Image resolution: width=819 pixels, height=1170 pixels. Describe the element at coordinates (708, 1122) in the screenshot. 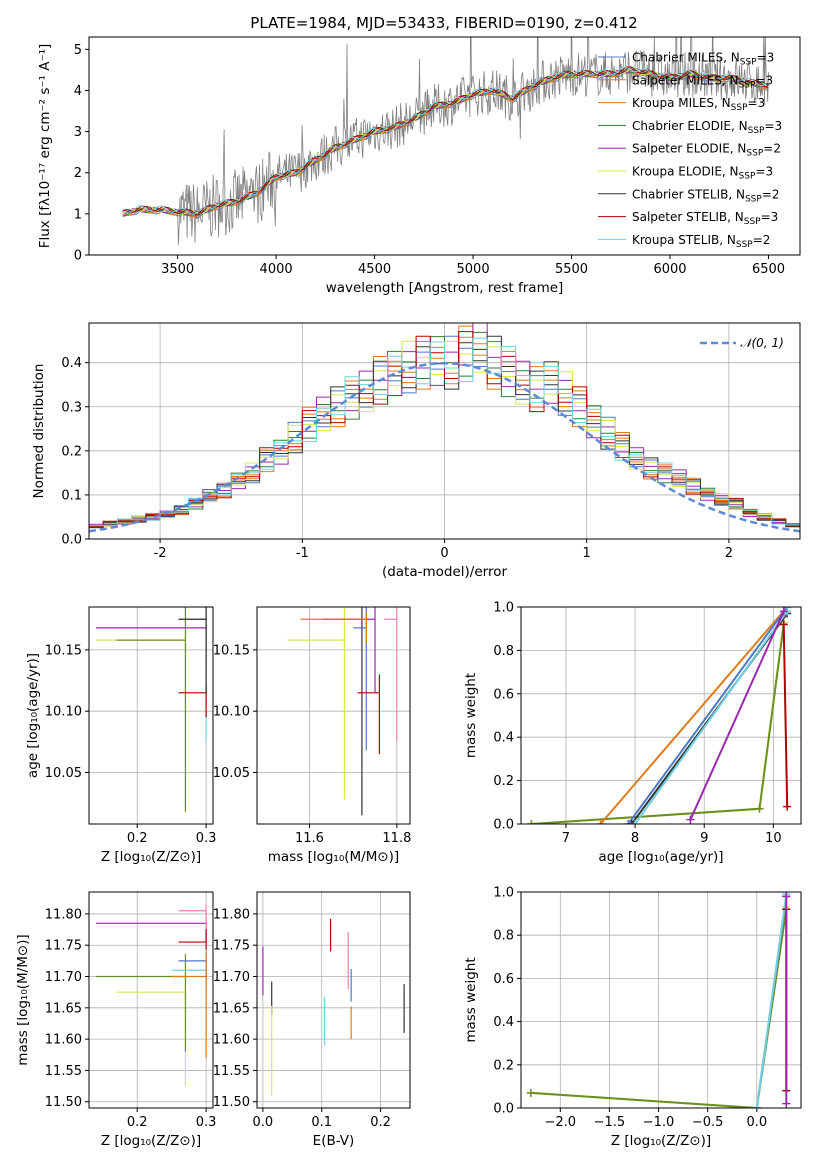

I see `x-tick-label: −0.5` at that location.